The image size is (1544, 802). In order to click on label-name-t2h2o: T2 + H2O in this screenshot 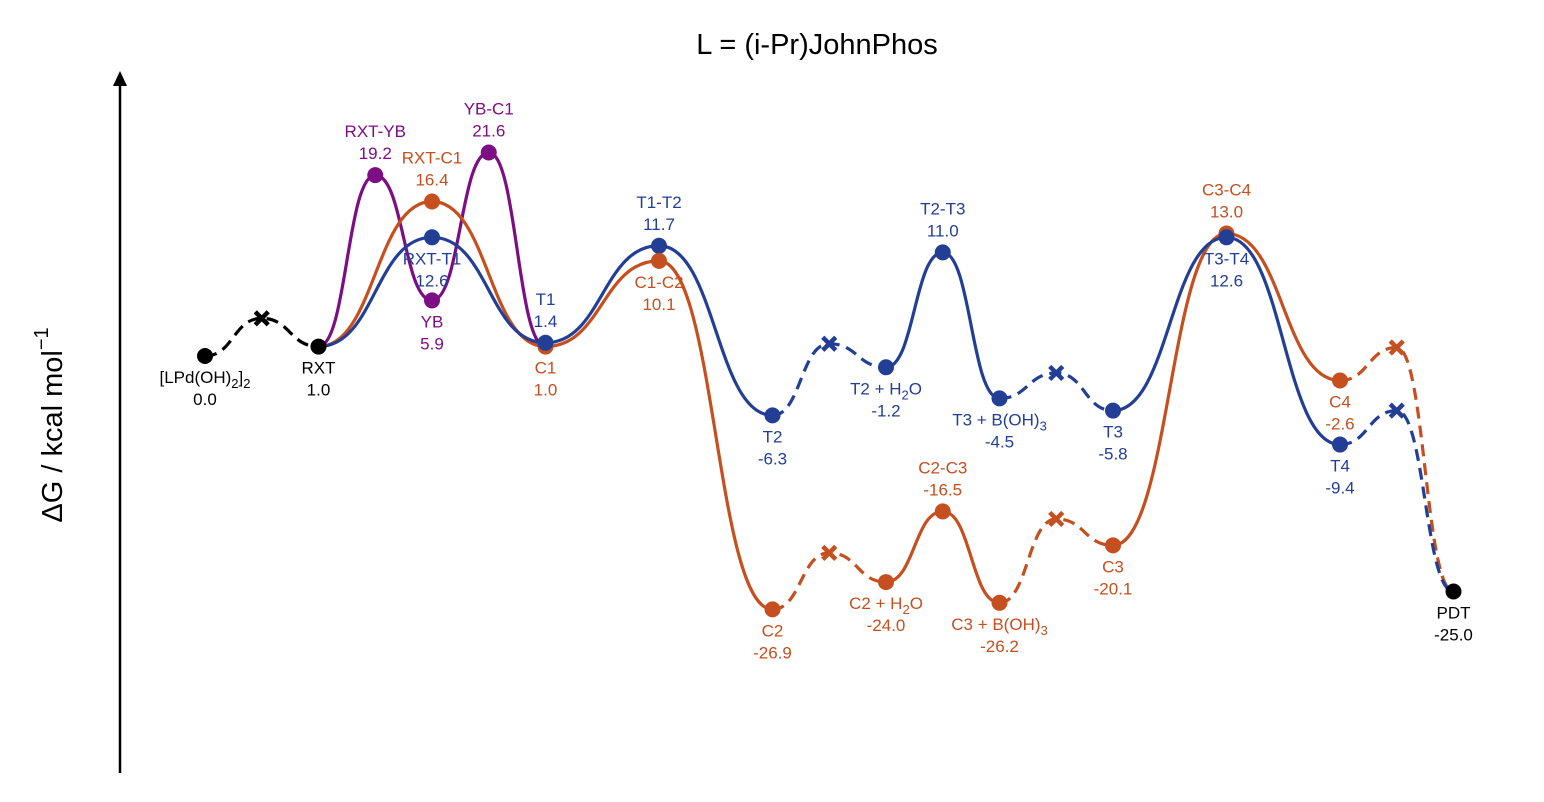, I will do `click(886, 390)`.